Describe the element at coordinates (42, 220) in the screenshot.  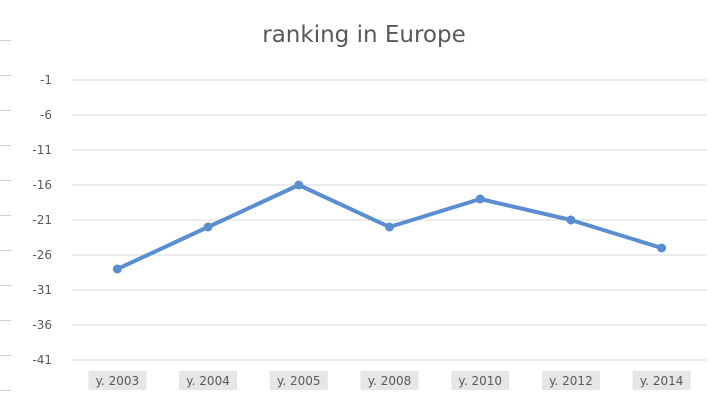
I see `y-tick-label: -21` at that location.